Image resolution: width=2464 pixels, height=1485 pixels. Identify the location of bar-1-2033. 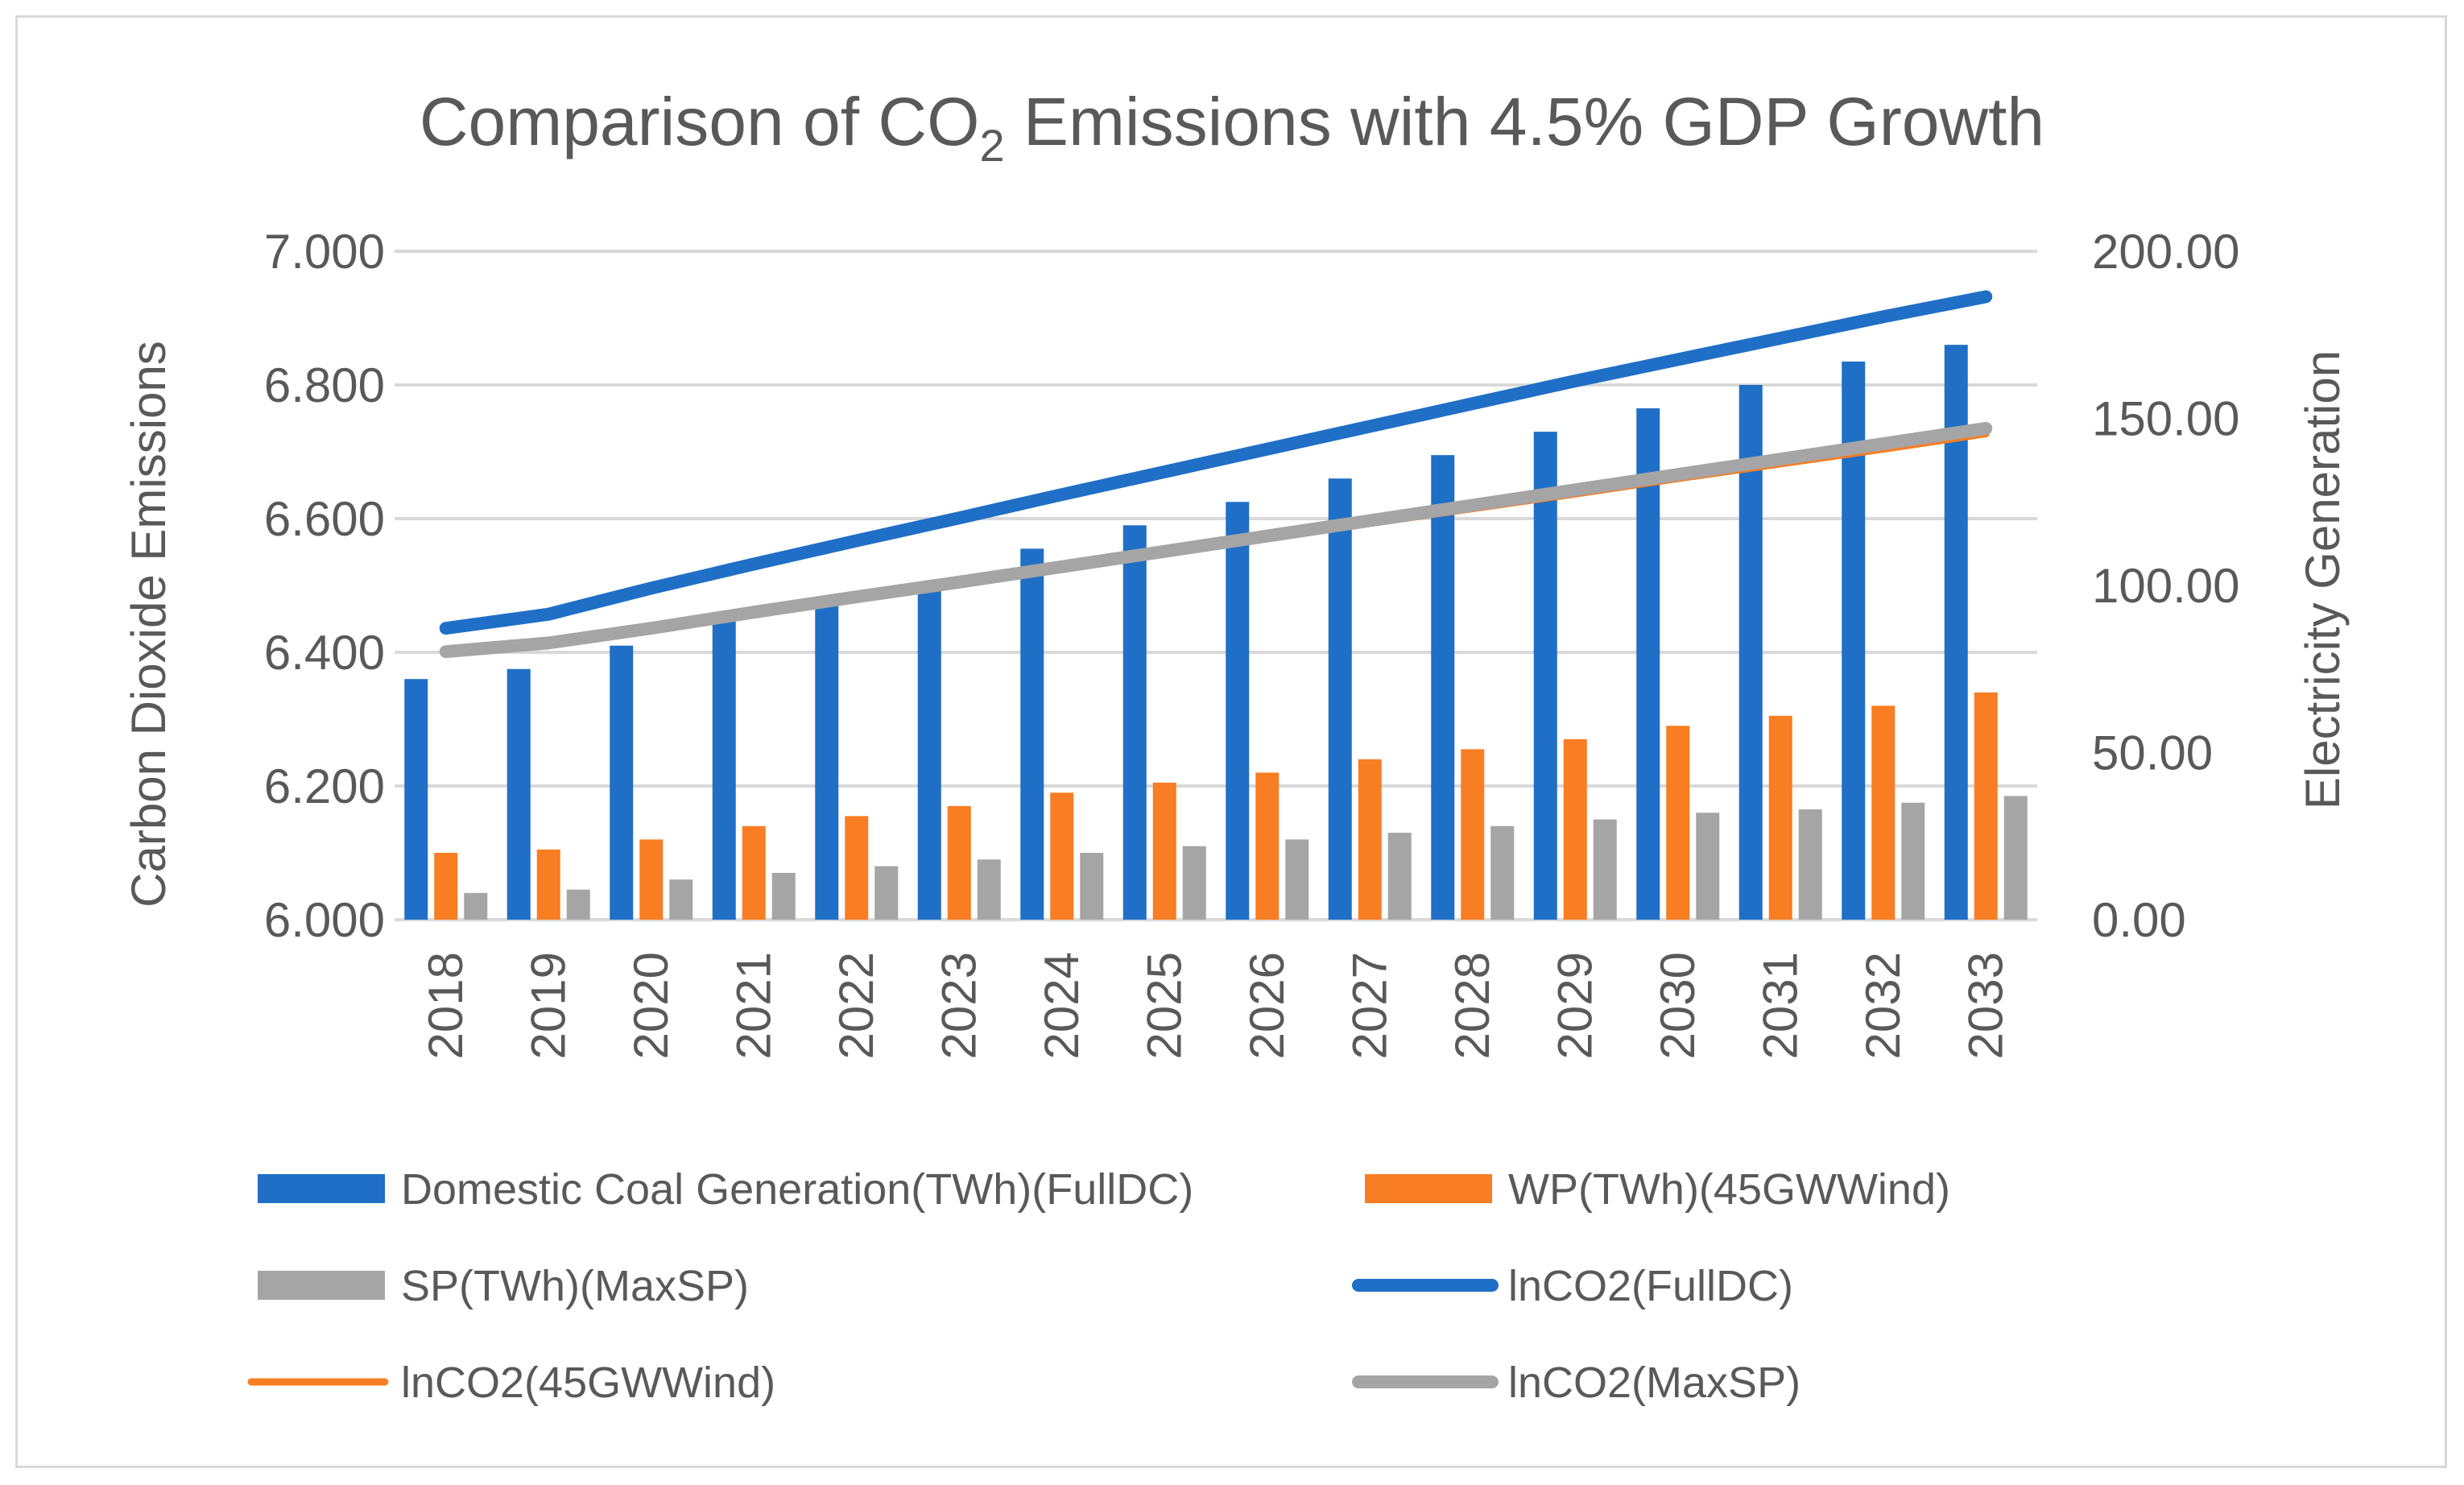
(1986, 806).